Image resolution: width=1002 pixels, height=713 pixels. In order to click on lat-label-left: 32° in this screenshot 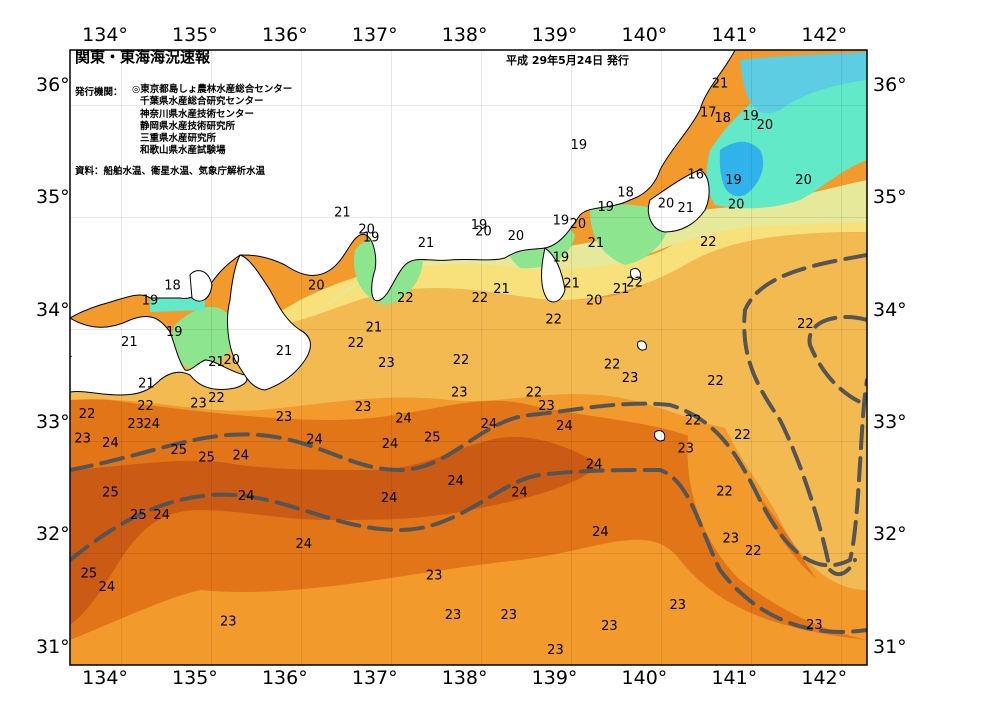, I will do `click(53, 534)`.